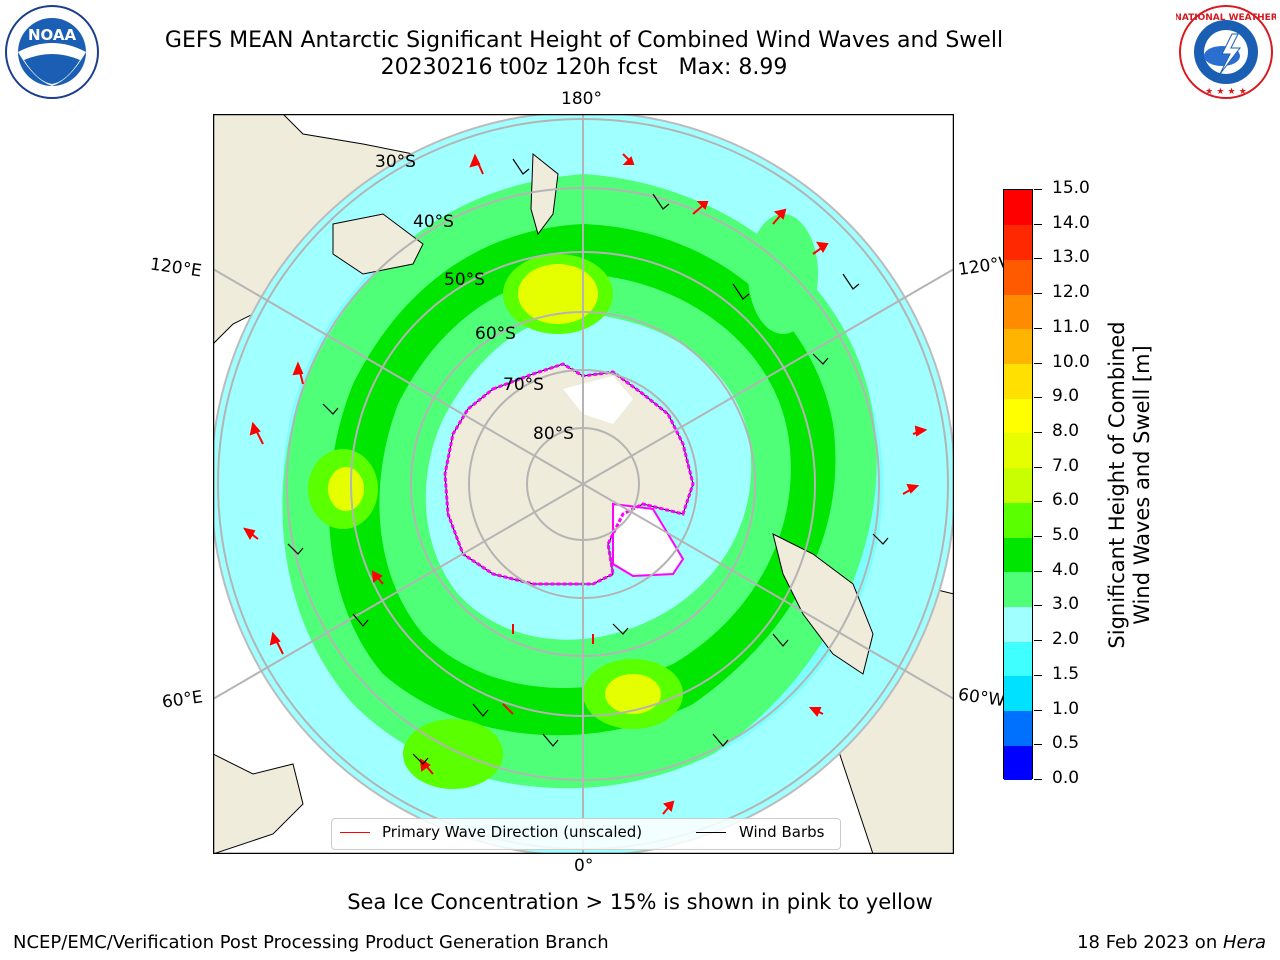  I want to click on colorbar-tick-label: 0.0, so click(1066, 778).